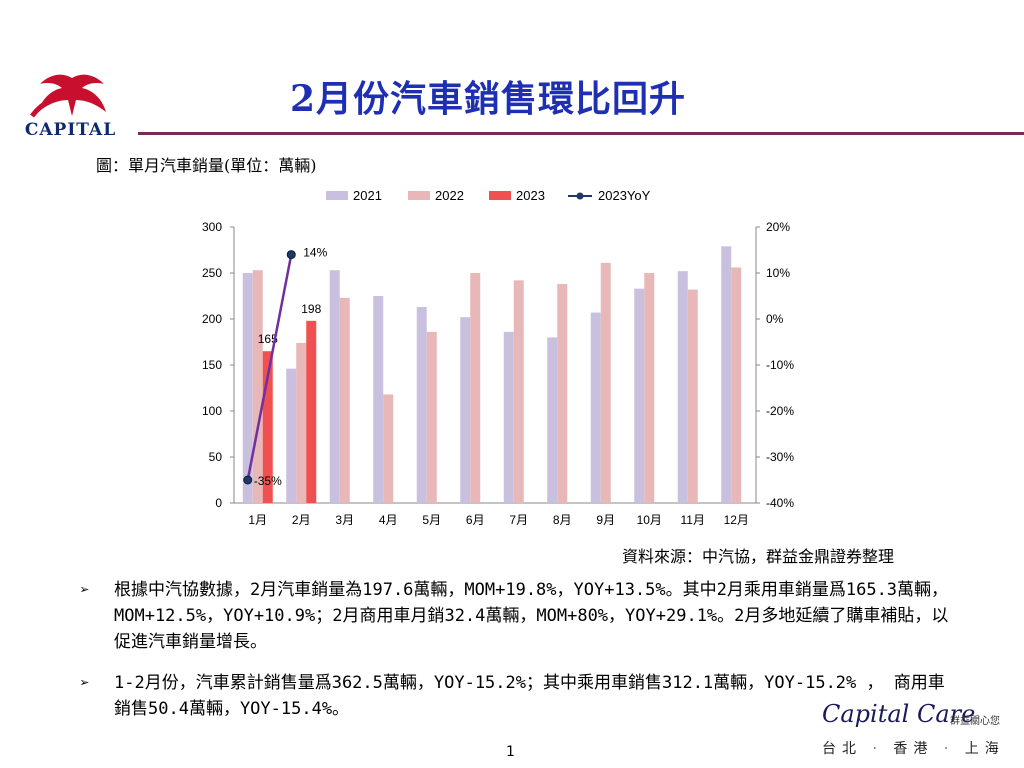 This screenshot has width=1024, height=768. Describe the element at coordinates (736, 520) in the screenshot. I see `x-tick-label: 12月` at that location.